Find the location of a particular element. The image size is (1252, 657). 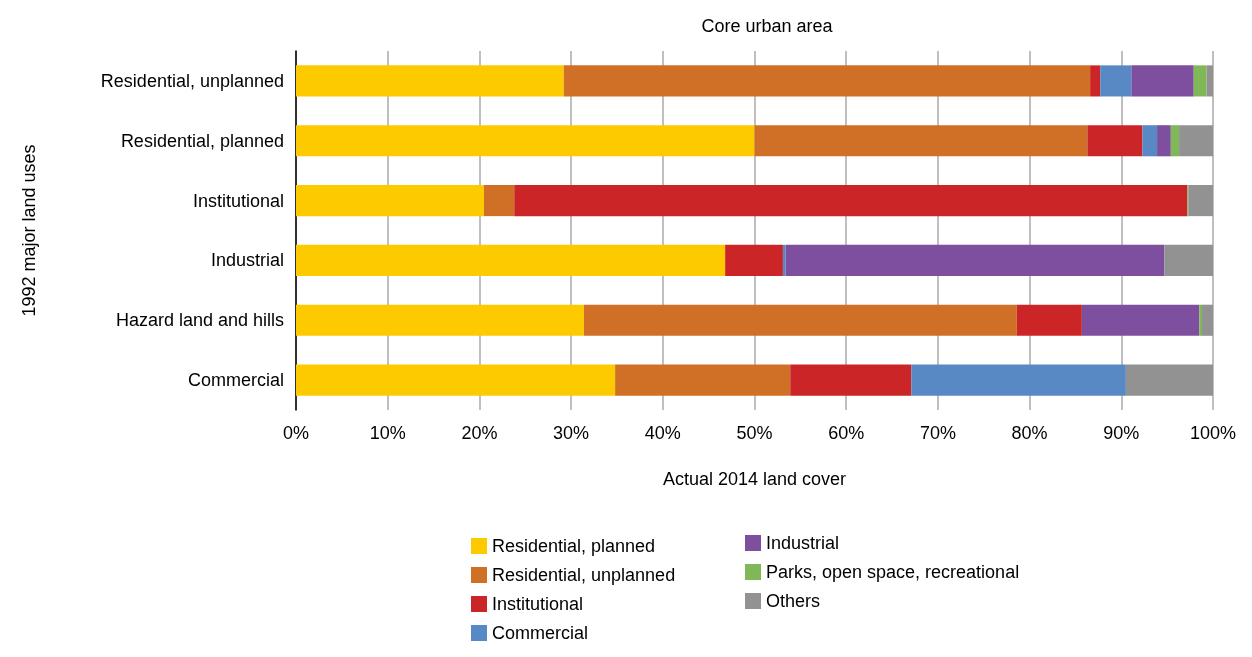

legend-label: Parks, open space, recreational is located at coordinates (893, 572).